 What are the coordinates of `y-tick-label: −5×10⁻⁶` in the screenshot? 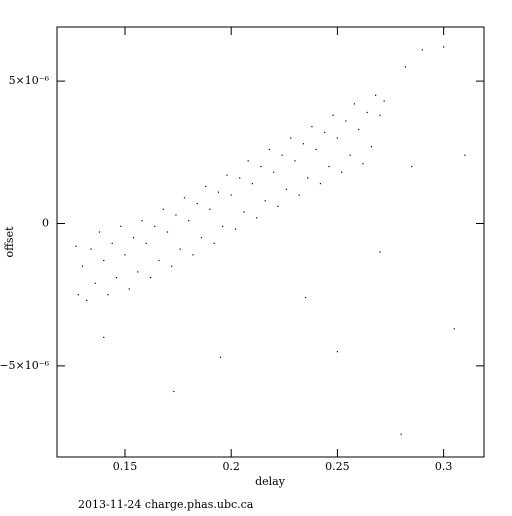 It's located at (25, 365).